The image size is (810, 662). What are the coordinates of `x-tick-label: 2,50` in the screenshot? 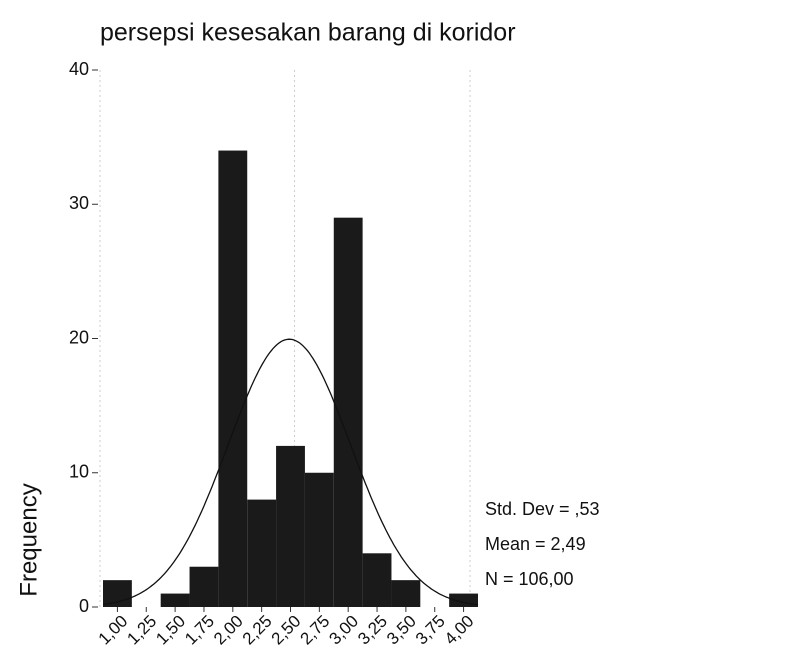 It's located at (286, 630).